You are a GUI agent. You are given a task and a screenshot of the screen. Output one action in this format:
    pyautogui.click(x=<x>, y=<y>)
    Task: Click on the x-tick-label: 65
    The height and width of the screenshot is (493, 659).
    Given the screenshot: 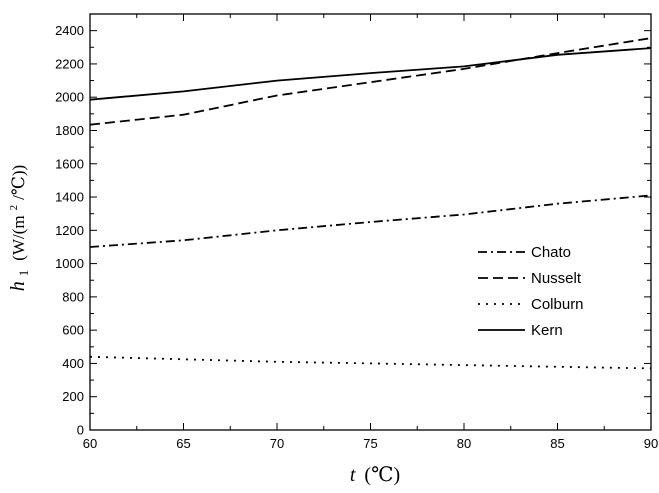 What is the action you would take?
    pyautogui.click(x=183, y=443)
    